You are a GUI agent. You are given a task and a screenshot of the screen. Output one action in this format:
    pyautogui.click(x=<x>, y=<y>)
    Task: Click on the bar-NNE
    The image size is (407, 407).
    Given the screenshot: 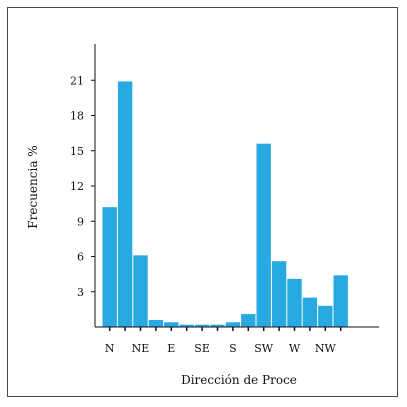 What is the action you would take?
    pyautogui.click(x=125, y=204)
    